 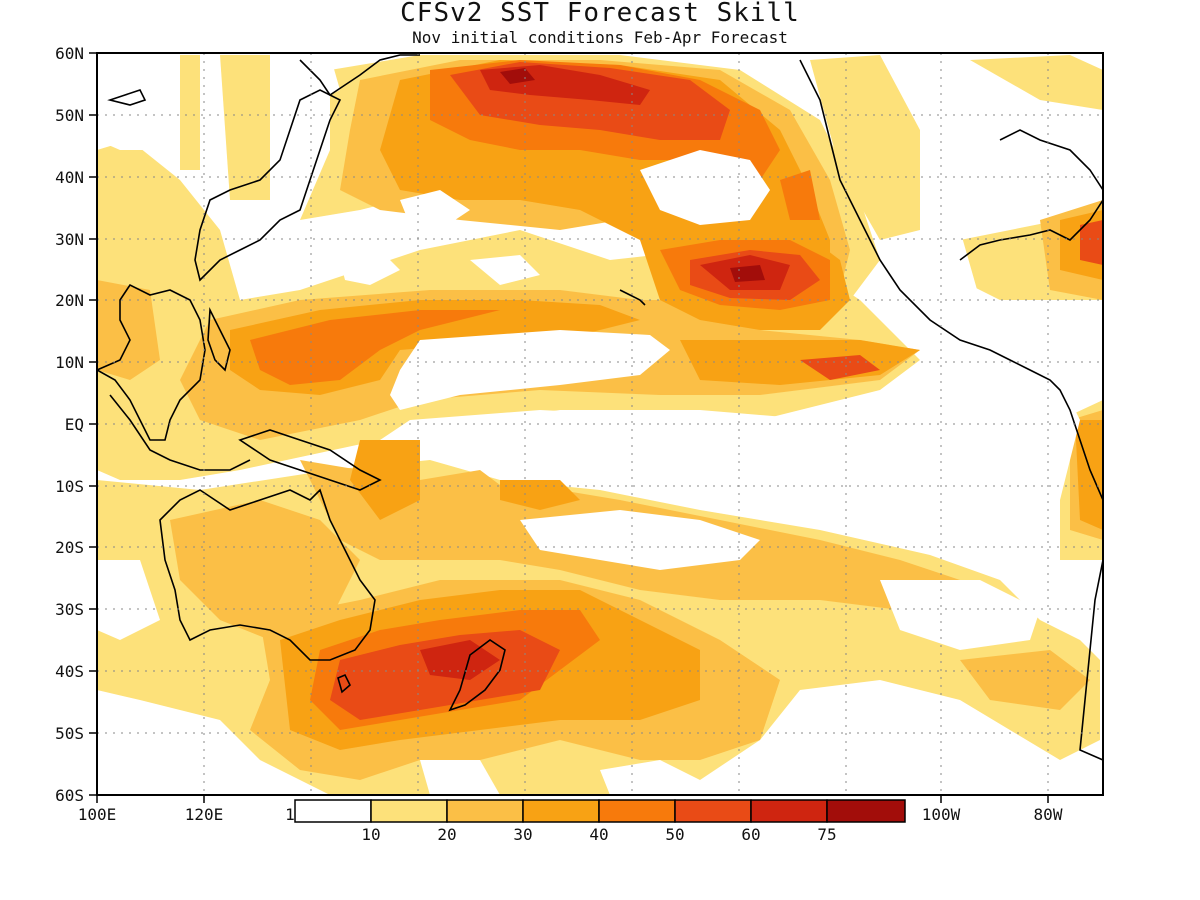 I want to click on longitude-labels: 100E 120E 1 100W 80W, so click(x=570, y=814).